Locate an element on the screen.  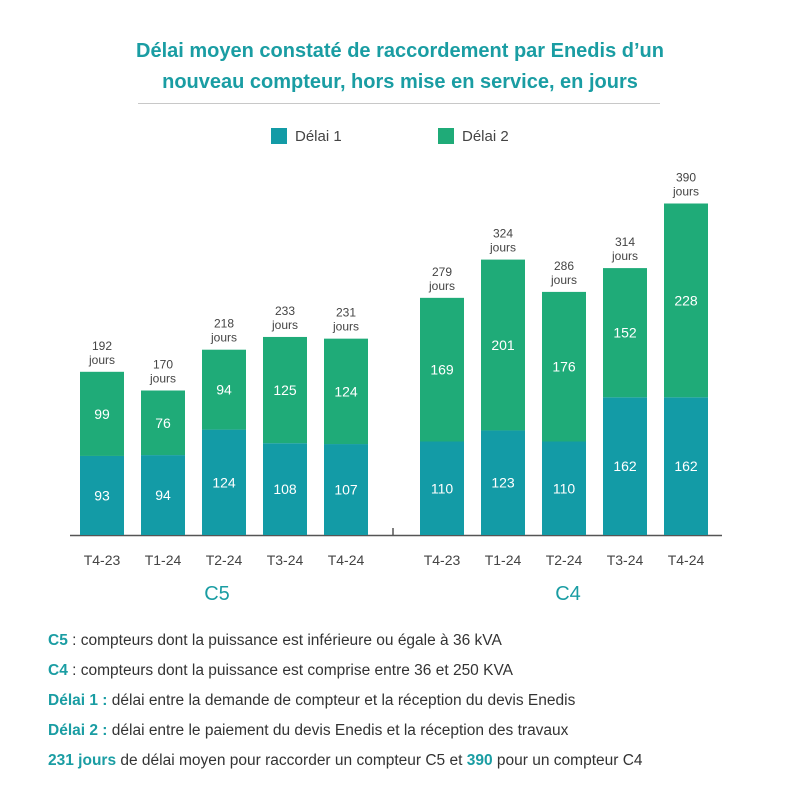
data-label-delai-2: 99 is located at coordinates (102, 414).